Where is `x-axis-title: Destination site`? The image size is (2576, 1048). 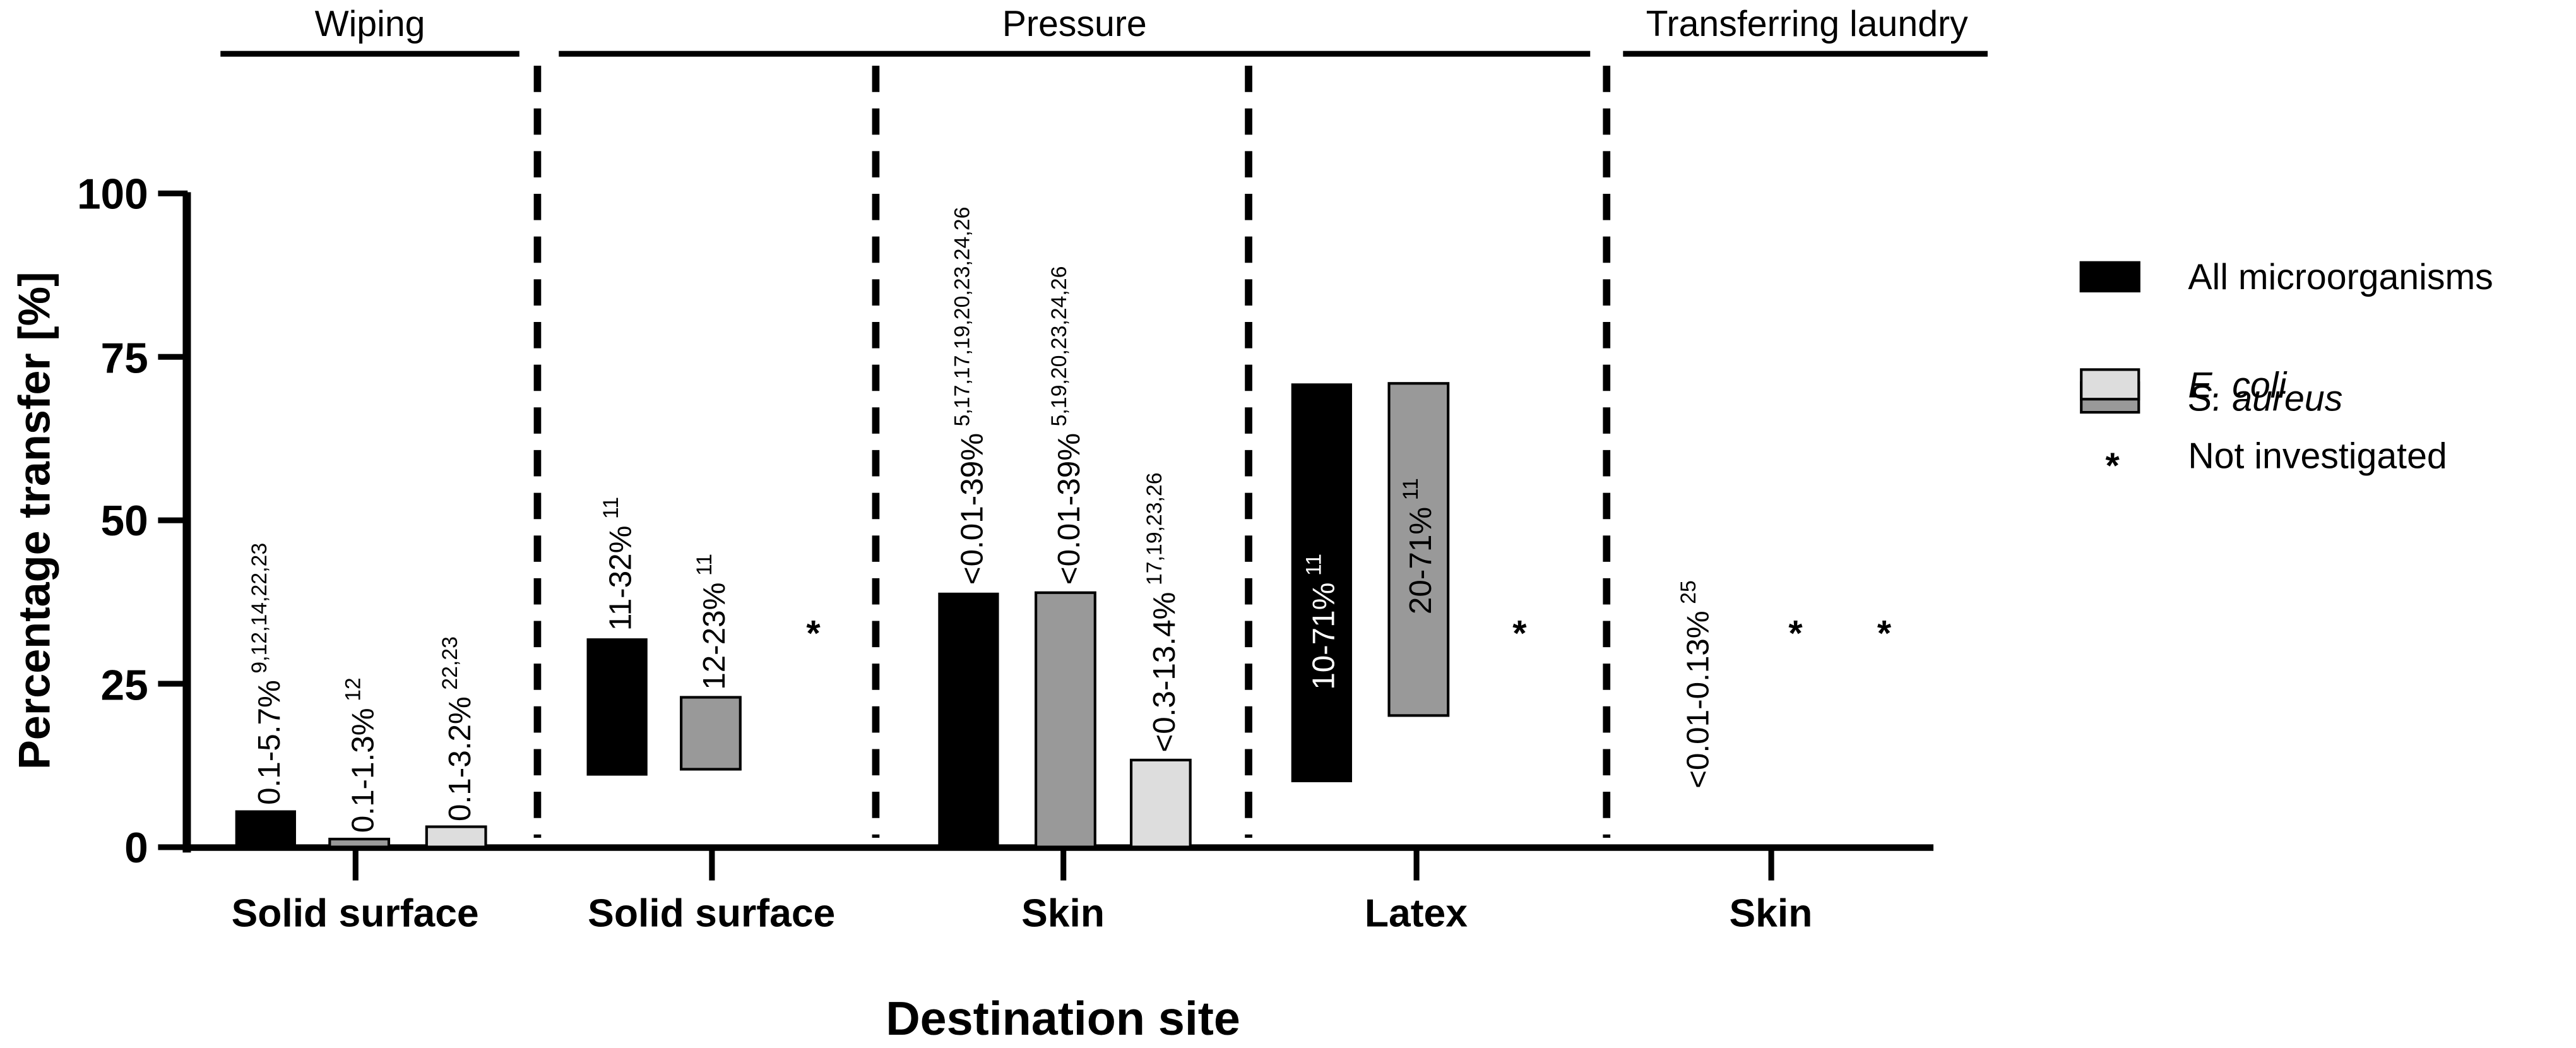 x-axis-title: Destination site is located at coordinates (1063, 1018).